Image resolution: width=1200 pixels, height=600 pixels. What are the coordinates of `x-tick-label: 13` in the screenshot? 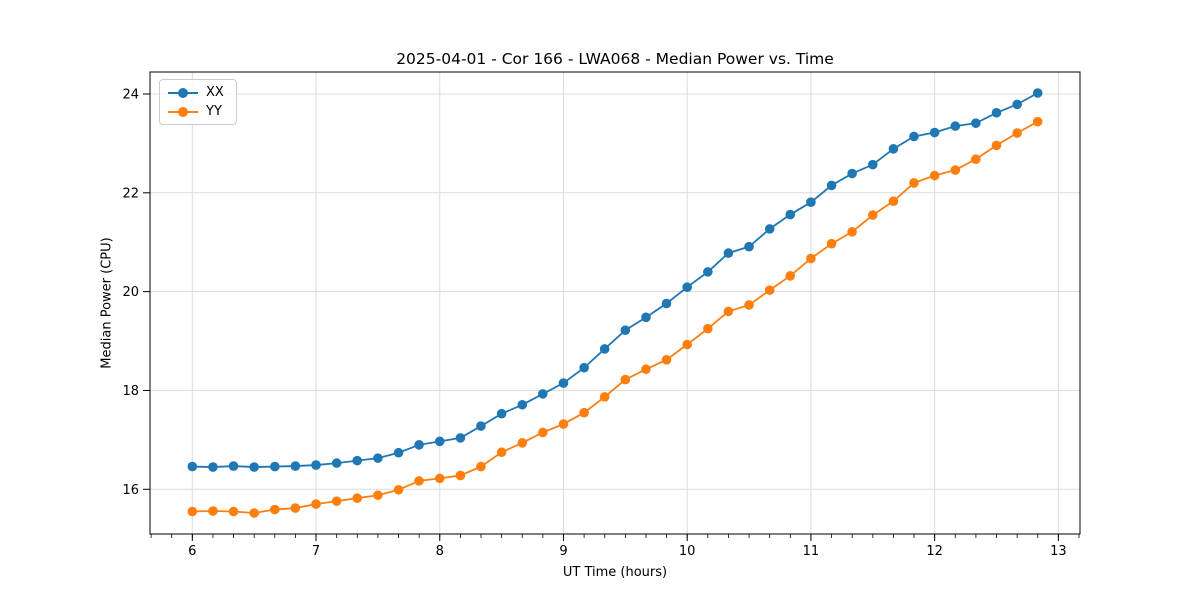 It's located at (1058, 551).